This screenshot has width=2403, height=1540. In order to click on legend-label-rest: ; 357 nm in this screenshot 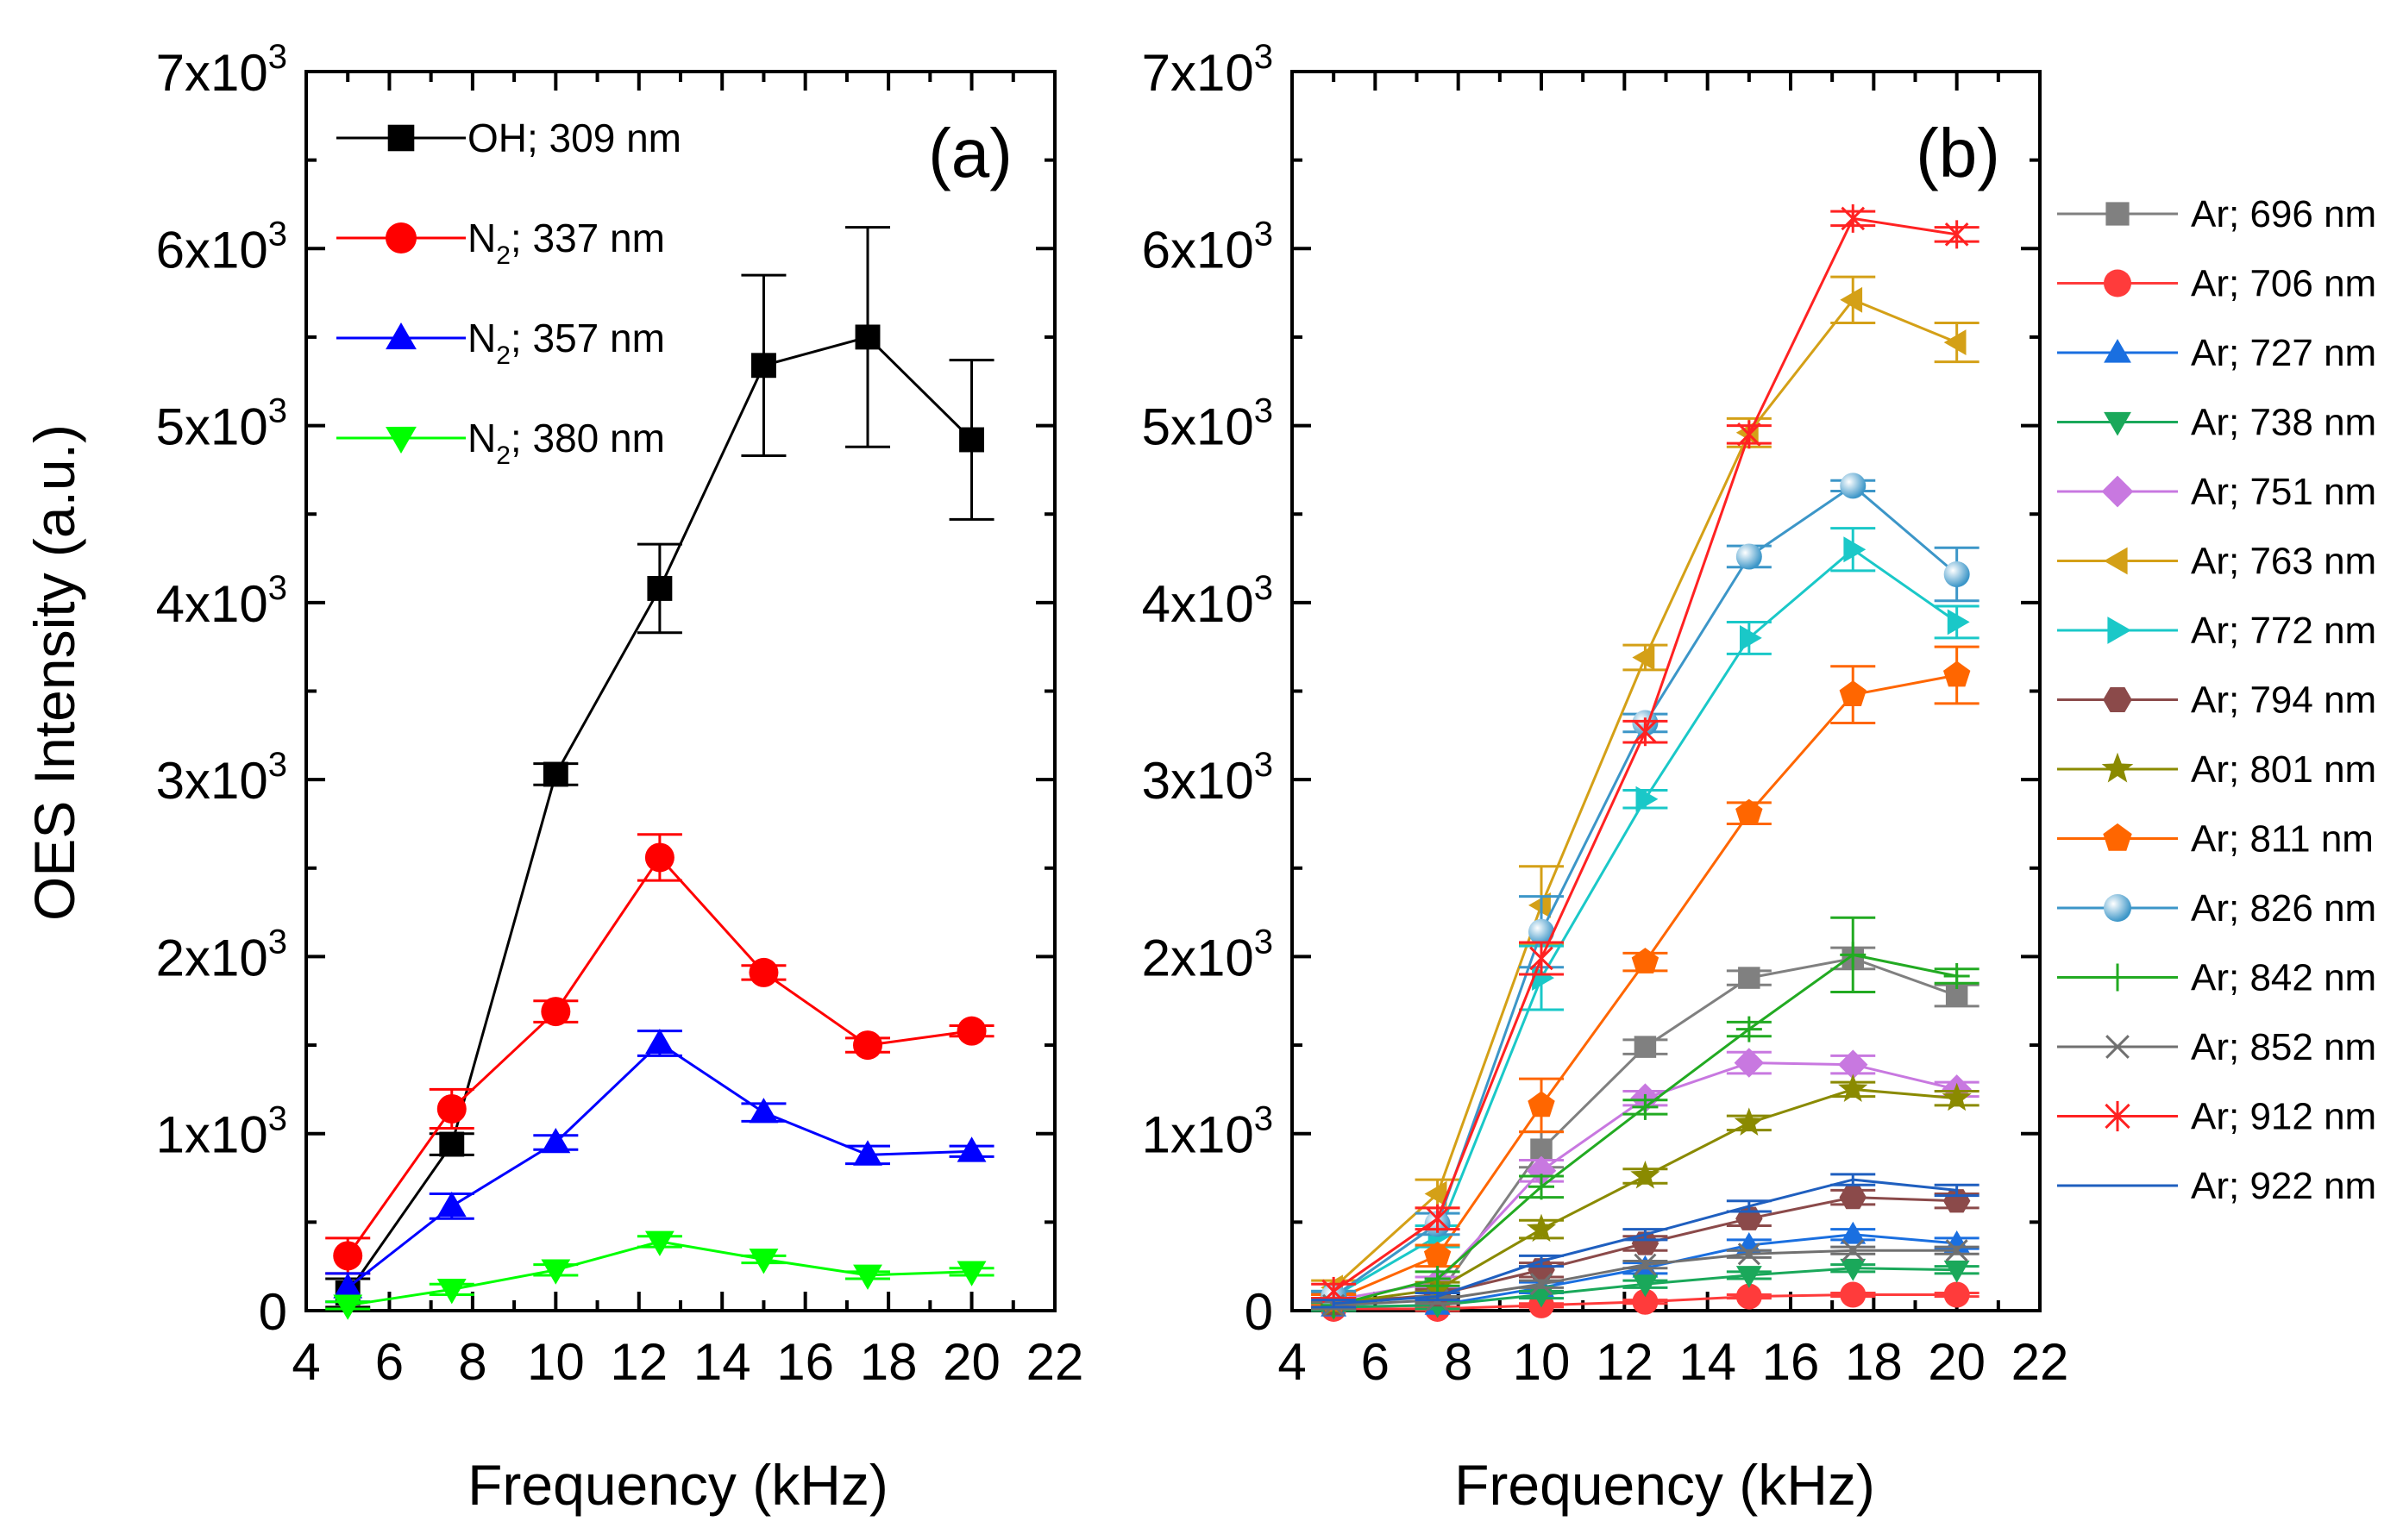, I will do `click(588, 338)`.